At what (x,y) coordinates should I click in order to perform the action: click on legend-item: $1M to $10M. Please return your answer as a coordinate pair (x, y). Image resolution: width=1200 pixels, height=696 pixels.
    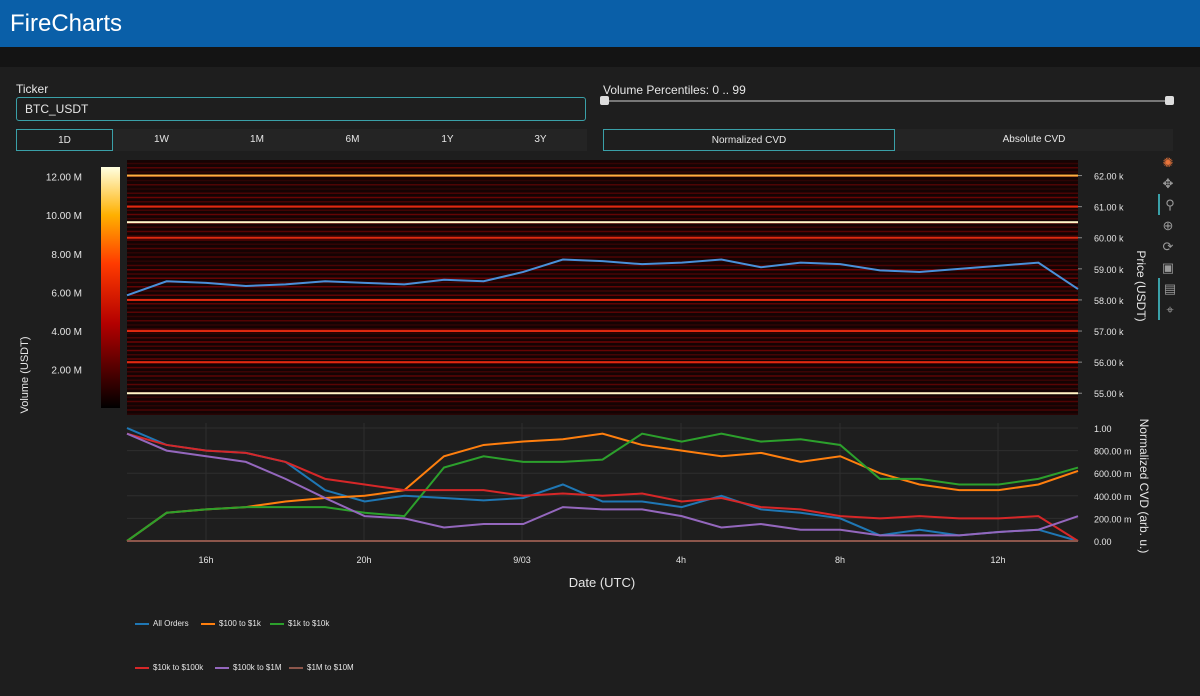
    Looking at the image, I should click on (321, 667).